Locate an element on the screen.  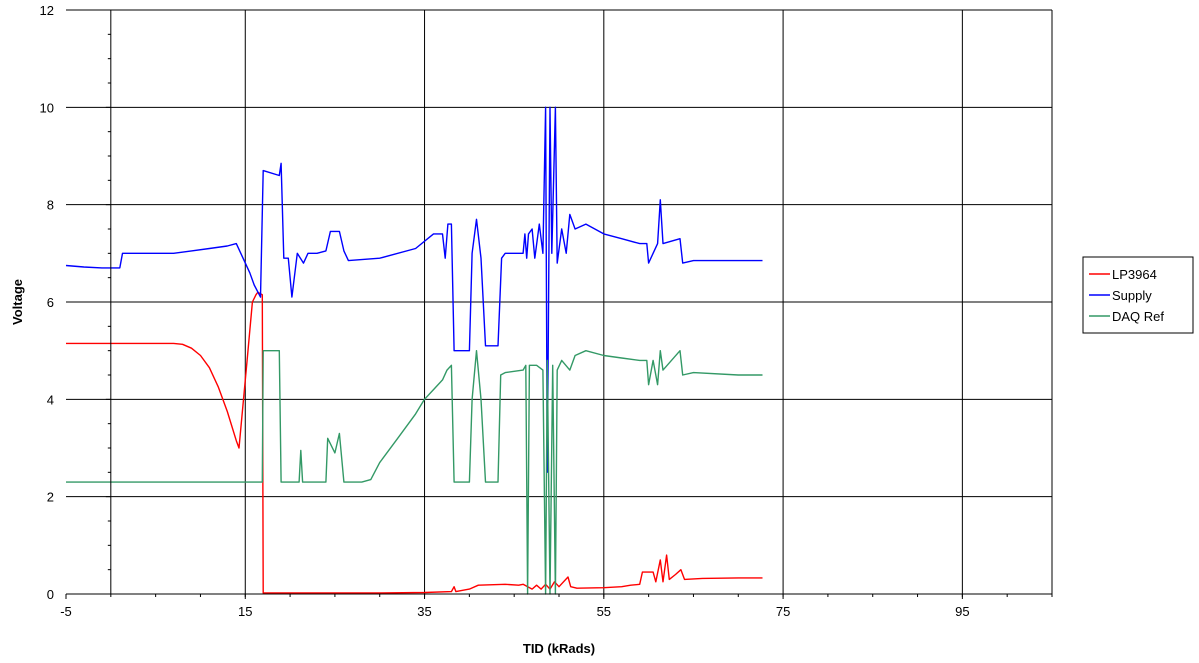
y-tick-label: 0 is located at coordinates (50, 594).